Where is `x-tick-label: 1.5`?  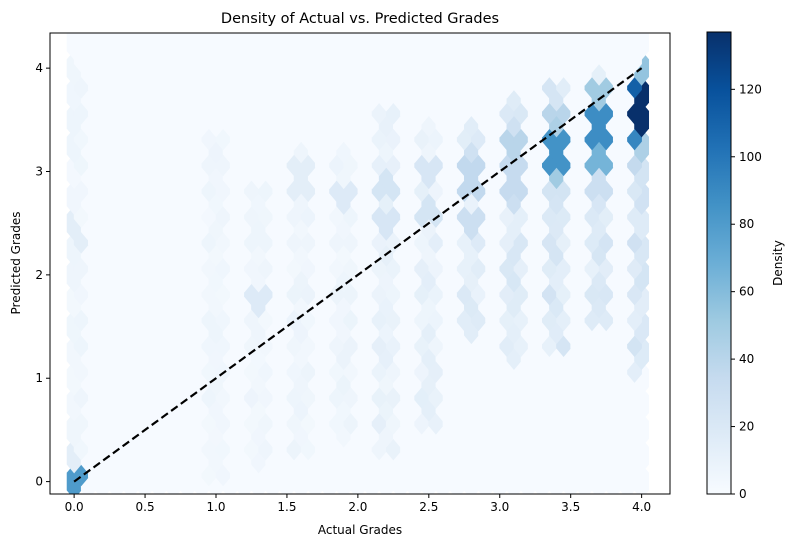
x-tick-label: 1.5 is located at coordinates (286, 507).